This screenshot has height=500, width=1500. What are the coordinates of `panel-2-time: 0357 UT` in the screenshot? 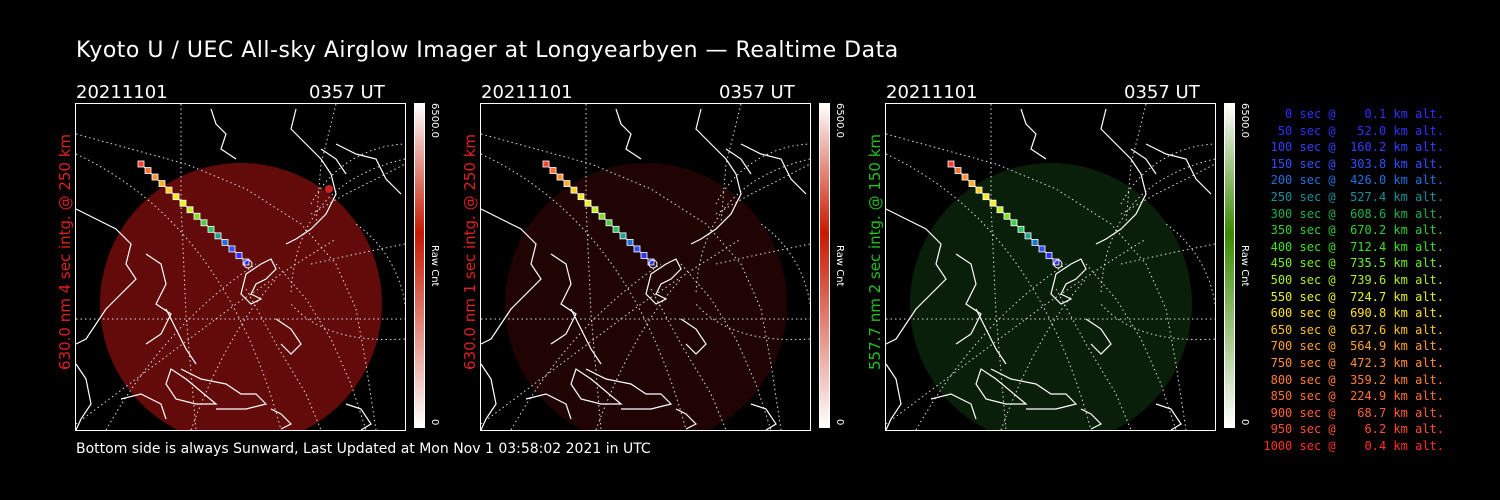 It's located at (757, 92).